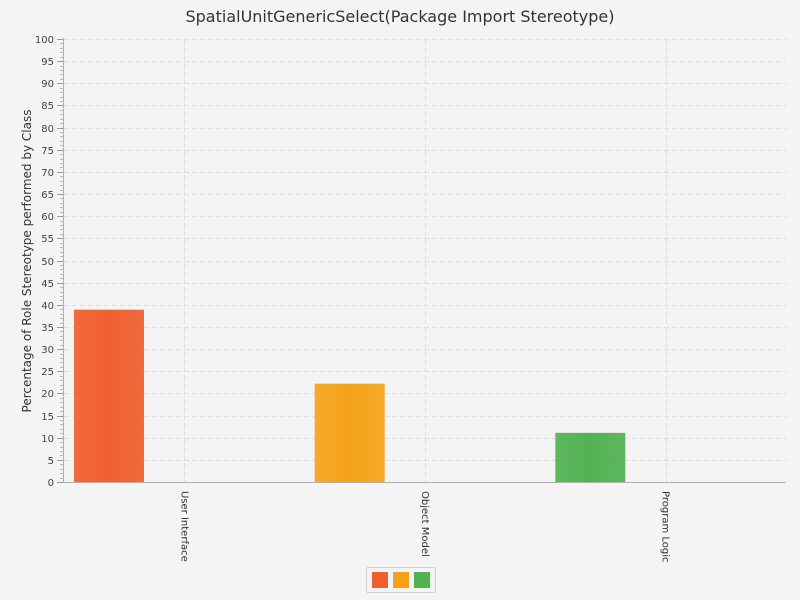 The height and width of the screenshot is (600, 800). I want to click on x-tick-label: Object Model, so click(424, 524).